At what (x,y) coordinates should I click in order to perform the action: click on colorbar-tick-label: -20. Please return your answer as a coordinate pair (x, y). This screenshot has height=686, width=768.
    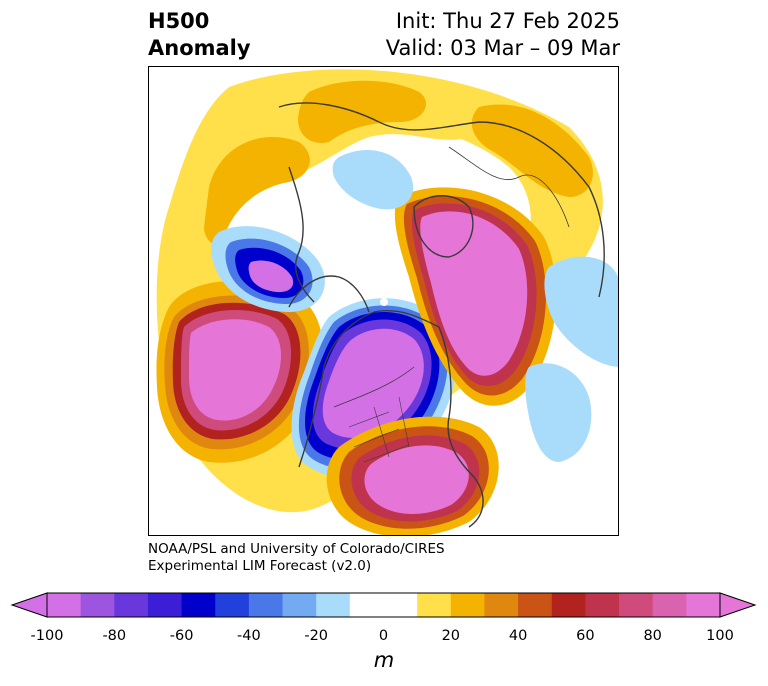
    Looking at the image, I should click on (316, 636).